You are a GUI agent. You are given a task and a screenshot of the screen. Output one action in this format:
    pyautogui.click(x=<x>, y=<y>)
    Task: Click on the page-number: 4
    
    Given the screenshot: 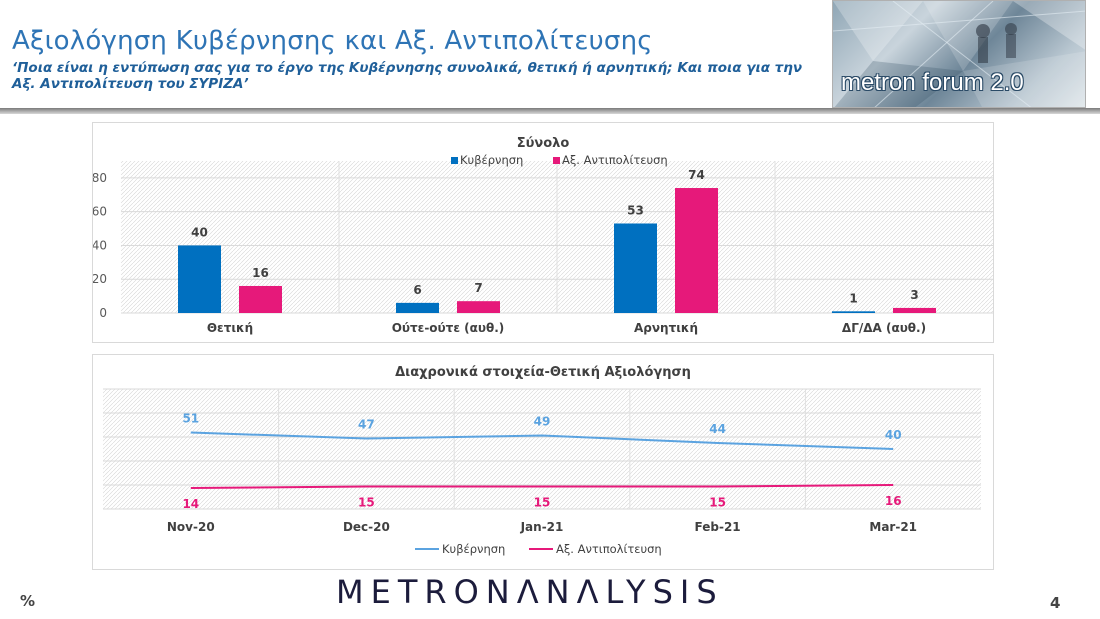 What is the action you would take?
    pyautogui.click(x=1055, y=603)
    